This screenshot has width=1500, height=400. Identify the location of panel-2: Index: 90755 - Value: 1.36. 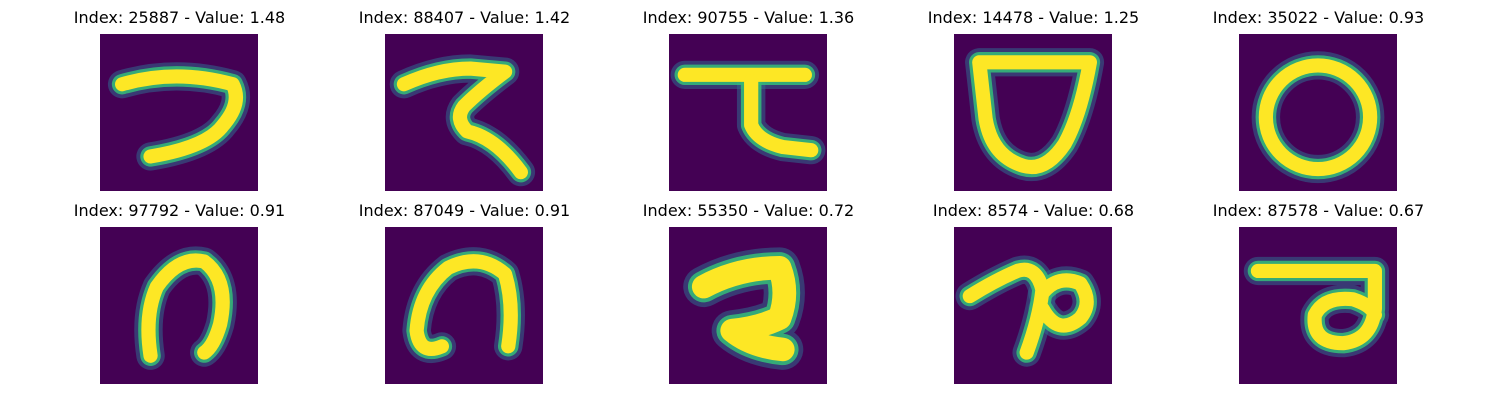
(748, 103).